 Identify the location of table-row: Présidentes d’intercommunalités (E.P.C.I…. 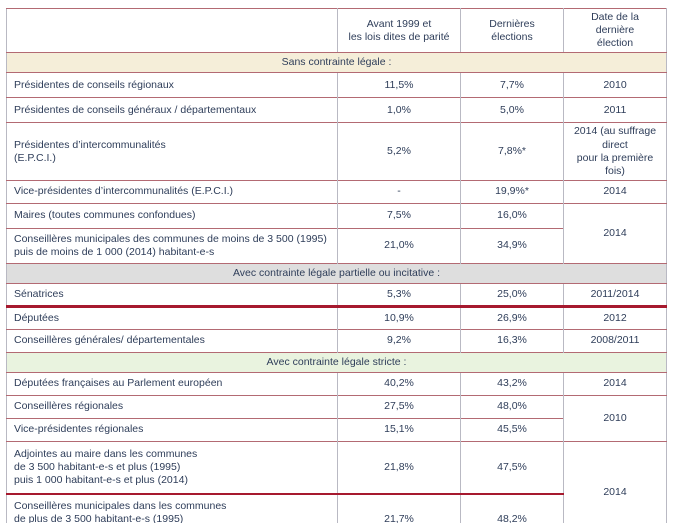
(336, 151).